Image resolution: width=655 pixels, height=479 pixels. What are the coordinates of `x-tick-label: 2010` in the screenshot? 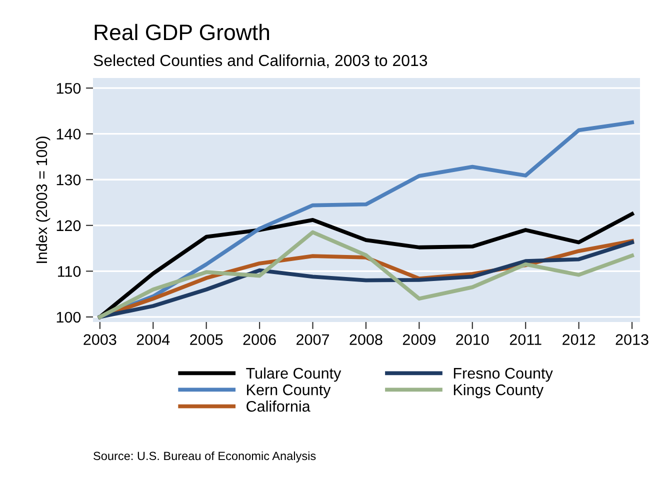 It's located at (472, 340).